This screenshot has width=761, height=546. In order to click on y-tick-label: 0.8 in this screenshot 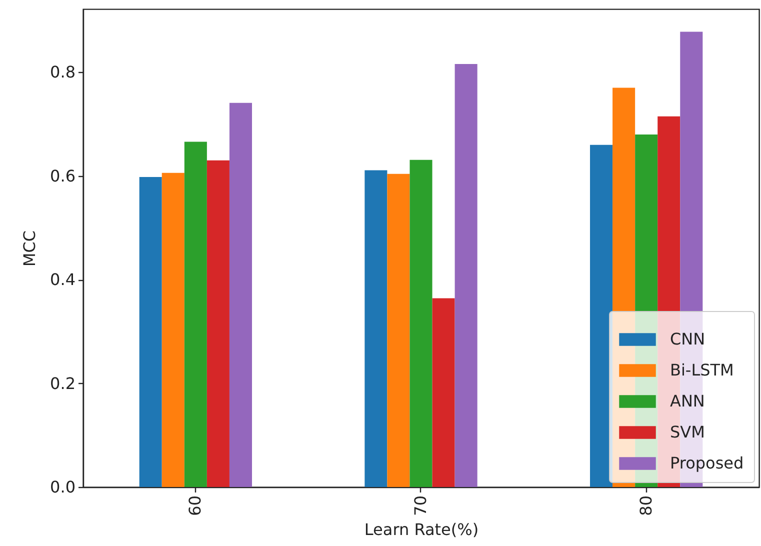, I will do `click(63, 72)`.